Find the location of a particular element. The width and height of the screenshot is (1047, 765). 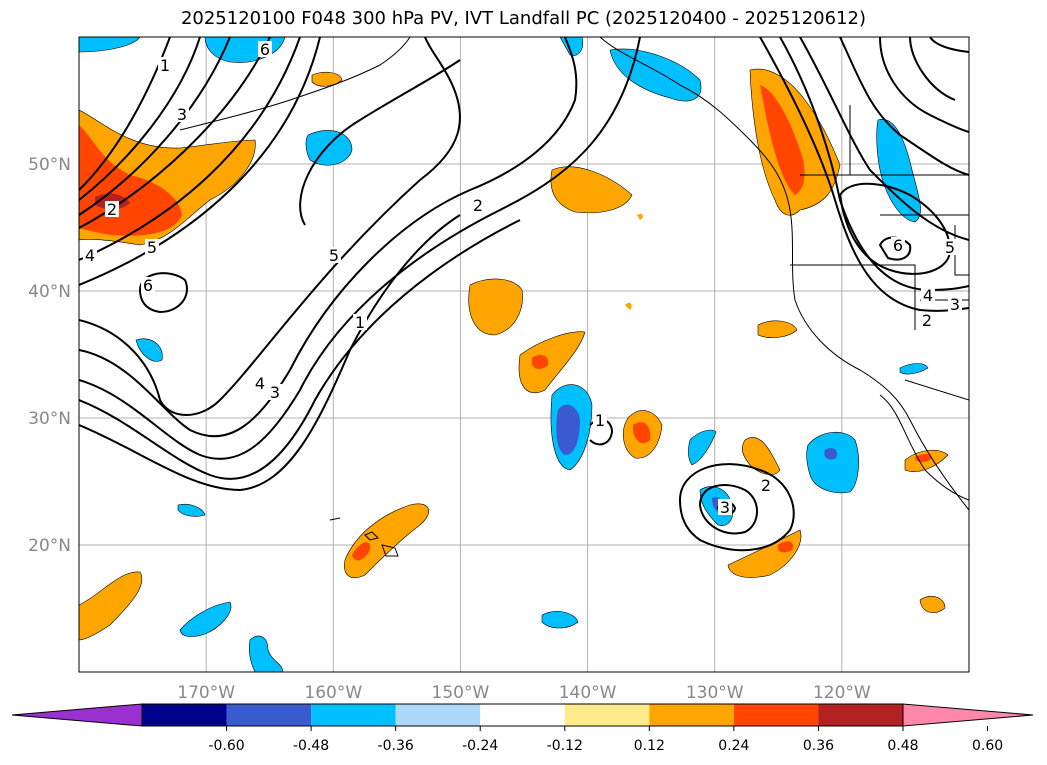

colorbar-tick-label: -0.60 is located at coordinates (226, 746).